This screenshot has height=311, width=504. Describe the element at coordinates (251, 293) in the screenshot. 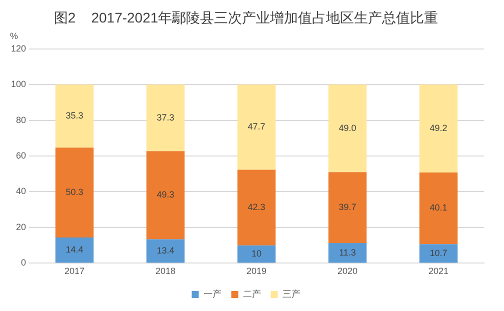

I see `legend-label: 二产` at that location.